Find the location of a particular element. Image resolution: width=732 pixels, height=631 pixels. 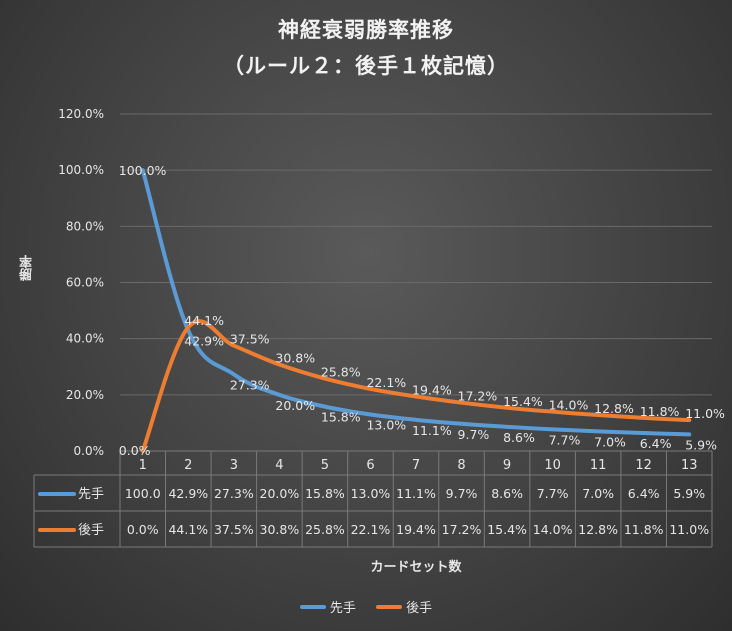

table-cell-0-11: 6.4% is located at coordinates (644, 493).